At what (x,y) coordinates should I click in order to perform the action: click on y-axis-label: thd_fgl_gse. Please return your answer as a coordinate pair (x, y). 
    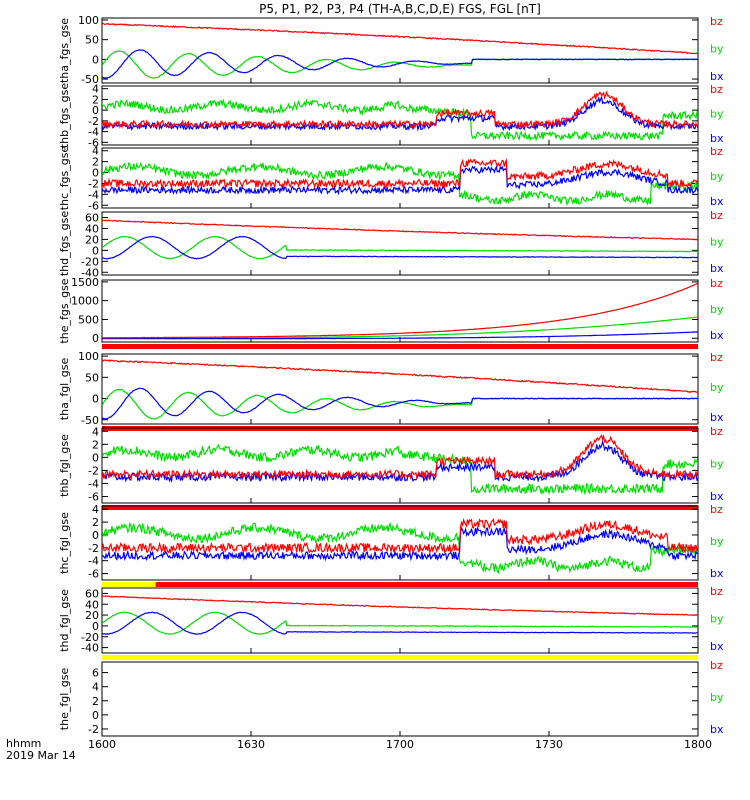
    Looking at the image, I should click on (64, 620).